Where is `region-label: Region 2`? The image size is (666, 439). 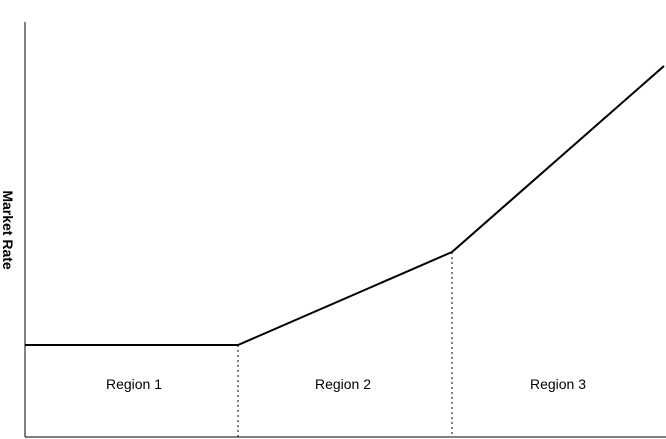
region-label: Region 2 is located at coordinates (343, 384).